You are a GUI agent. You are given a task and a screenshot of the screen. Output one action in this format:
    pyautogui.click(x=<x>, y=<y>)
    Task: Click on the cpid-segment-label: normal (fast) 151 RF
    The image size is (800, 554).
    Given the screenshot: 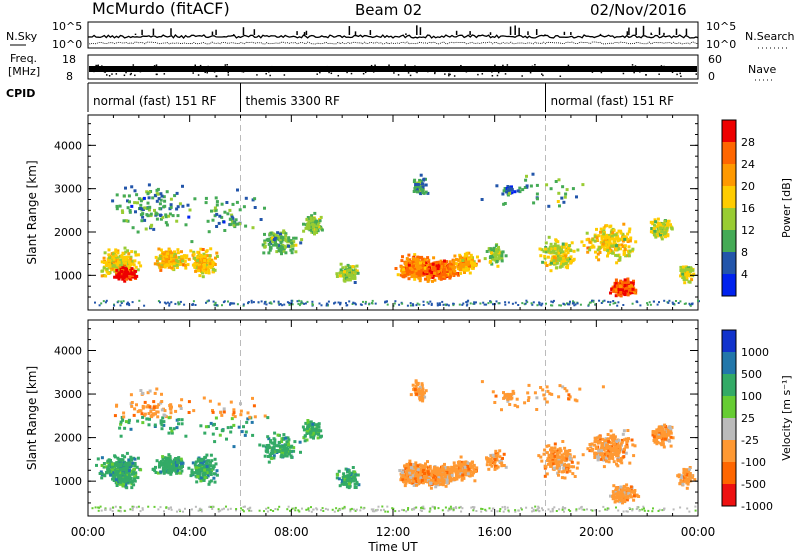 What is the action you would take?
    pyautogui.click(x=613, y=101)
    